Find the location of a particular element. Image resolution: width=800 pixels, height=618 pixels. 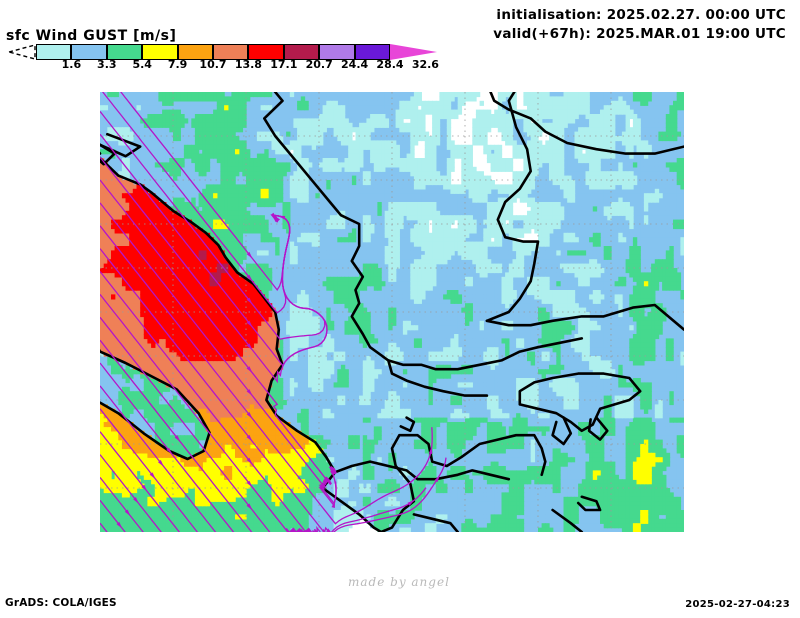

colorbar-tick-label: 13.8 is located at coordinates (248, 64).